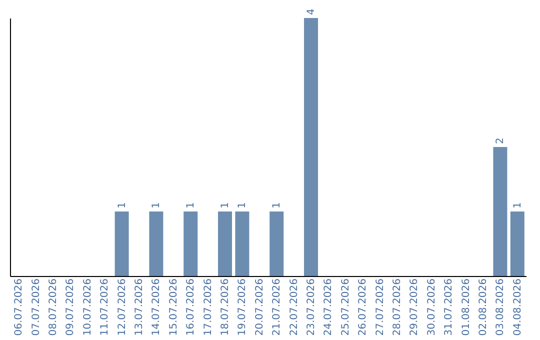 The width and height of the screenshot is (540, 340). What do you see at coordinates (36, 307) in the screenshot?
I see `x-tick-label: 07.07.2026` at bounding box center [36, 307].